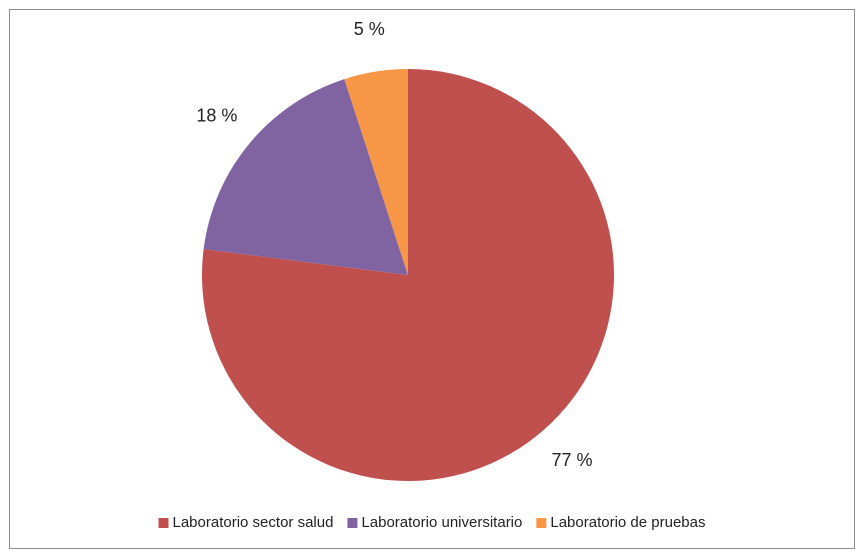 This screenshot has width=864, height=553. I want to click on data-label: 77 %, so click(571, 460).